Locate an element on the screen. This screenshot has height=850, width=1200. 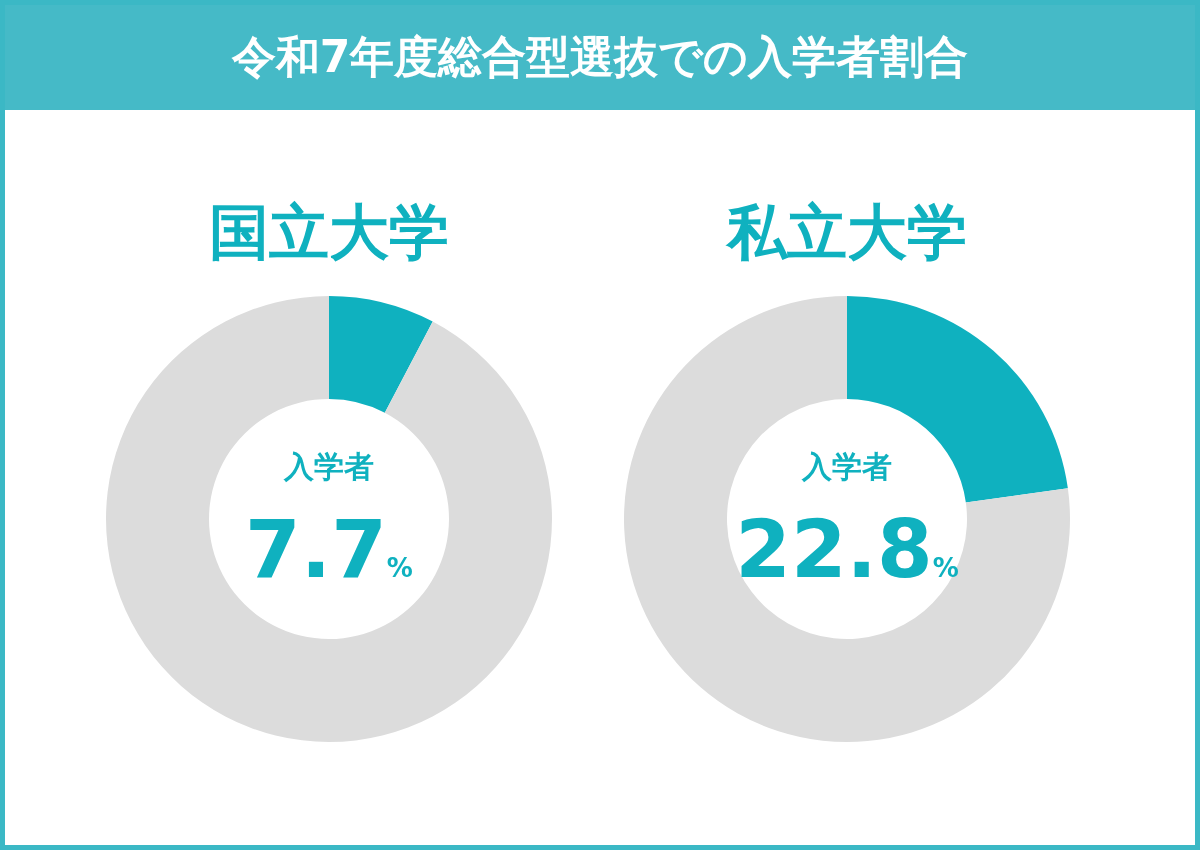
text: 令和7年度総合型選抜での入学者割合 is located at coordinates (600, 57).